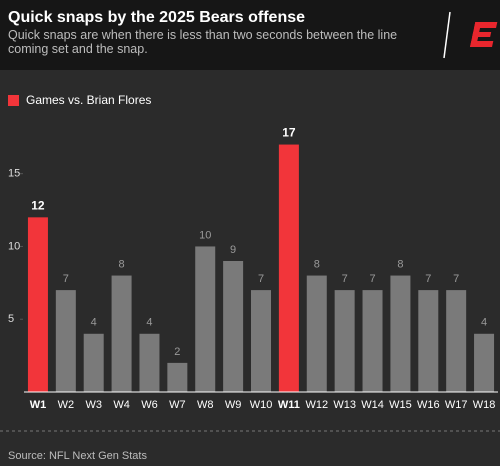  What do you see at coordinates (372, 405) in the screenshot?
I see `x-tick-label: W14` at bounding box center [372, 405].